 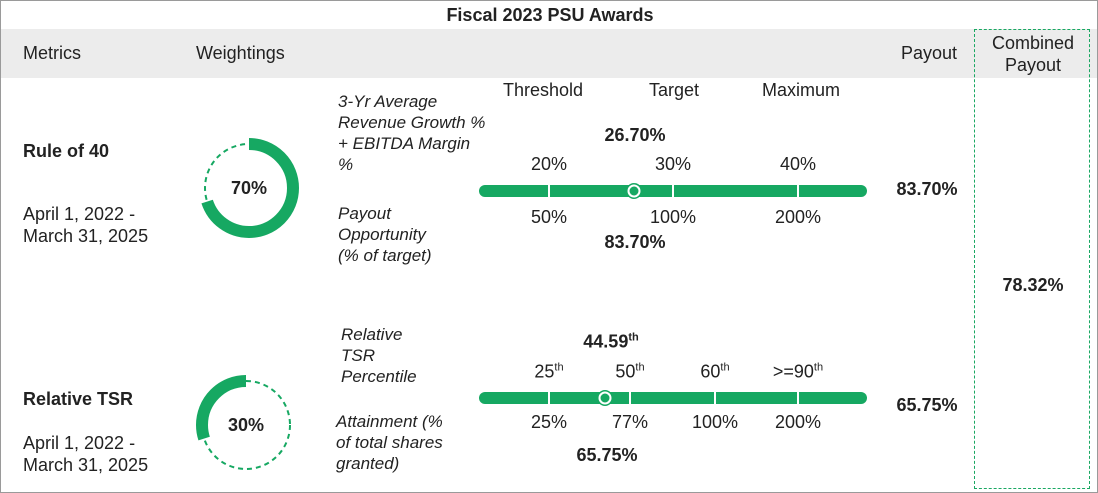 I want to click on scale-header: Maximum, so click(x=801, y=90).